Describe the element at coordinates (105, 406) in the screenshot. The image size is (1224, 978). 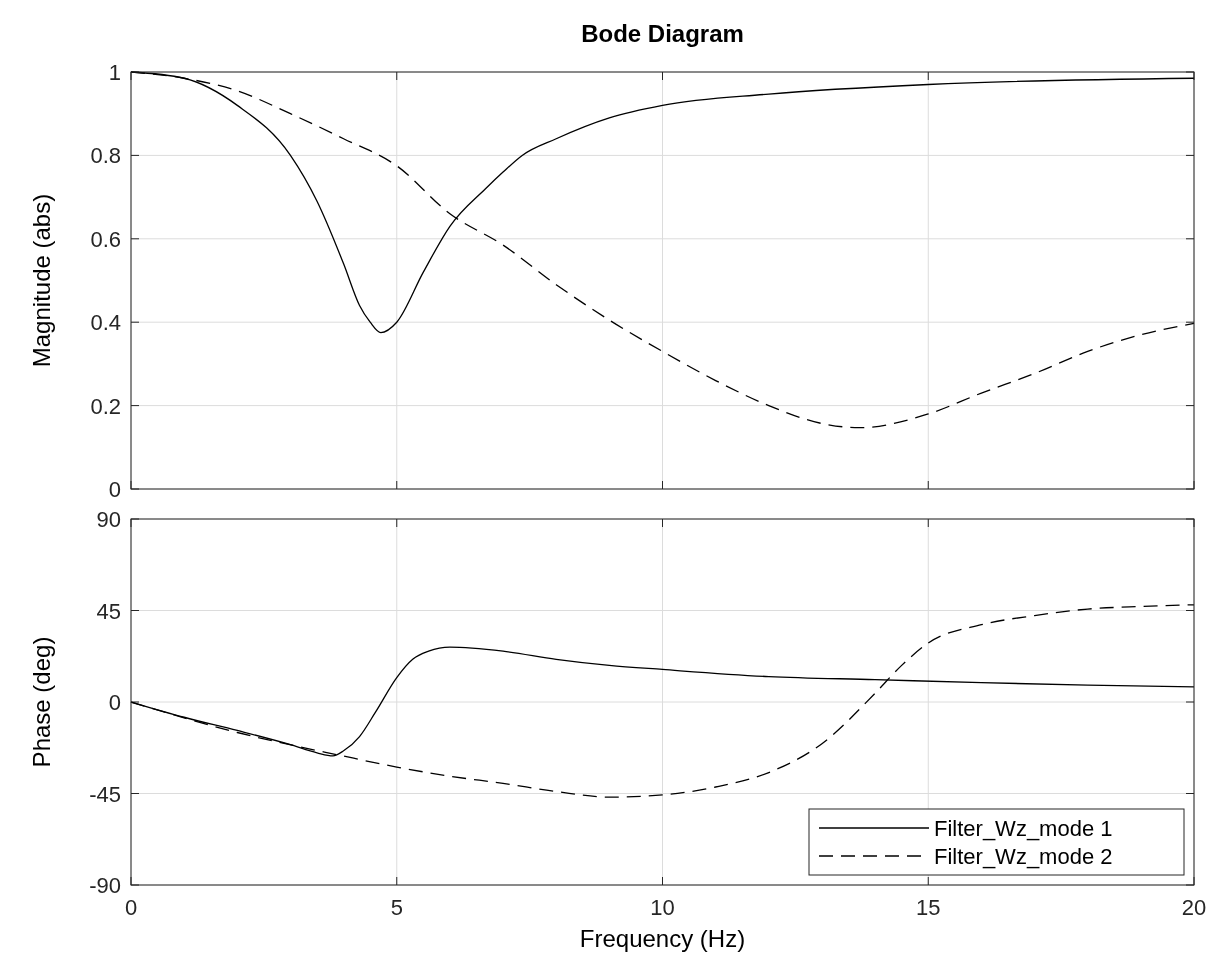
I see `y-tick-label: 0.2` at that location.